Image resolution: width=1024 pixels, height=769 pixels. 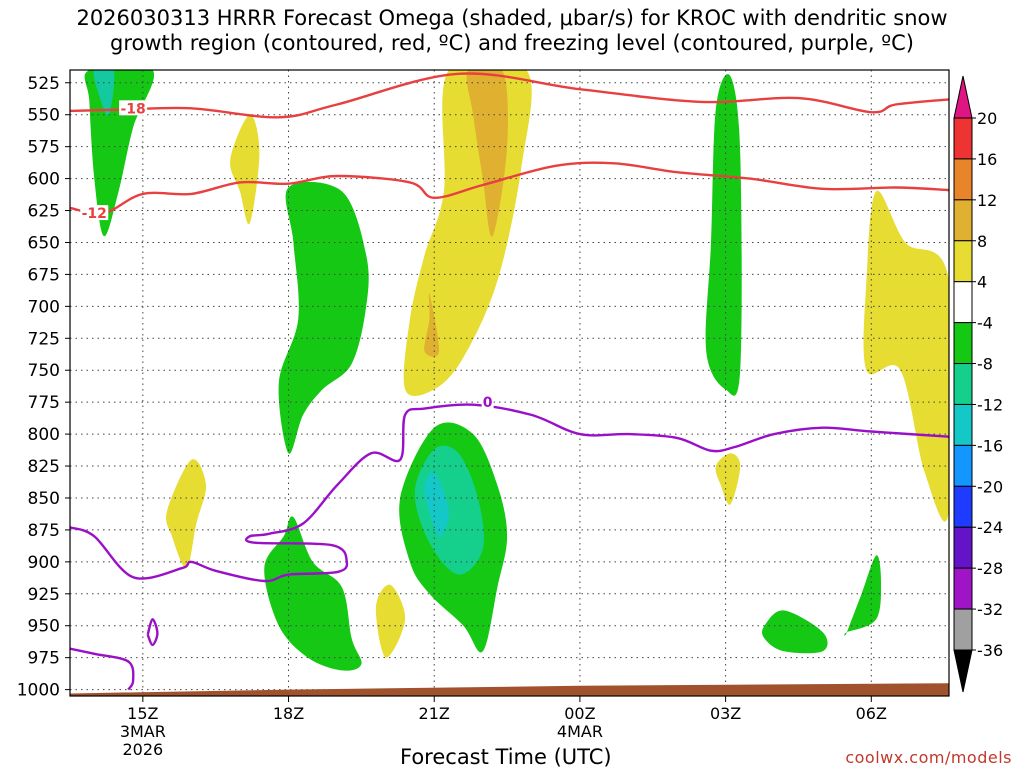 I want to click on colorbar-label: -24, so click(x=990, y=527).